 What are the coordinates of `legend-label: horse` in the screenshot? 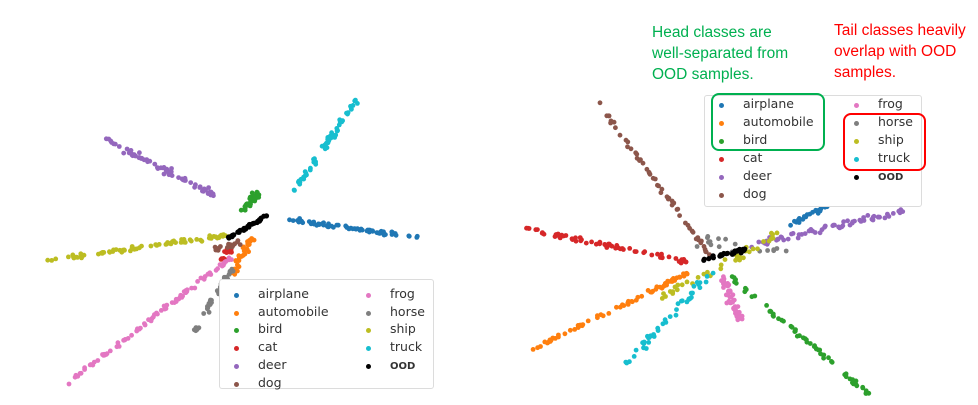 It's located at (895, 121).